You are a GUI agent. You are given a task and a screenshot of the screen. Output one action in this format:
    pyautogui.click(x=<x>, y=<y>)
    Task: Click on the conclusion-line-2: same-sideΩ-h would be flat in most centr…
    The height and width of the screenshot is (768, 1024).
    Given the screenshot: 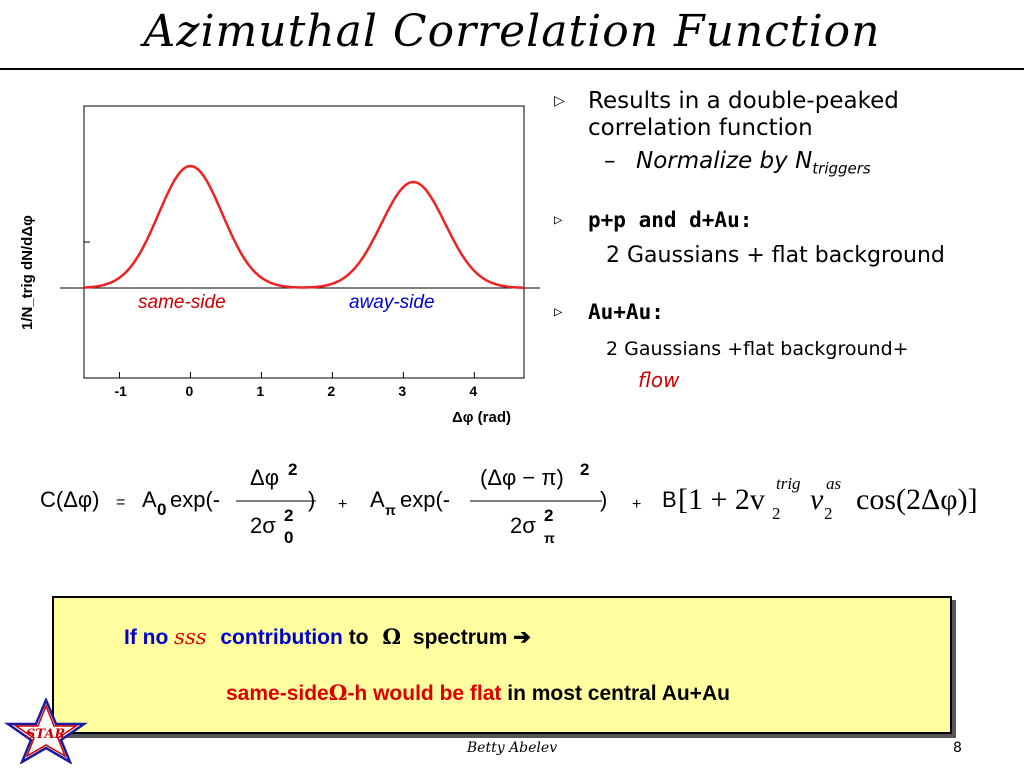 What is the action you would take?
    pyautogui.click(x=478, y=693)
    